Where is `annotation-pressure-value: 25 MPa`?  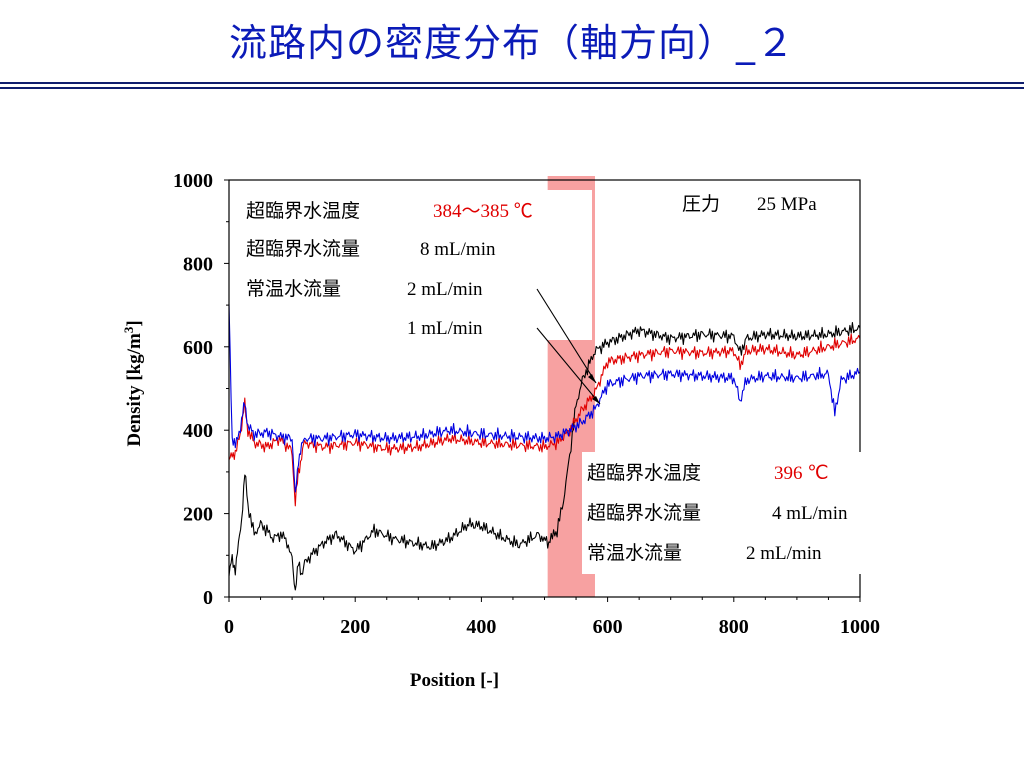 annotation-pressure-value: 25 MPa is located at coordinates (787, 204).